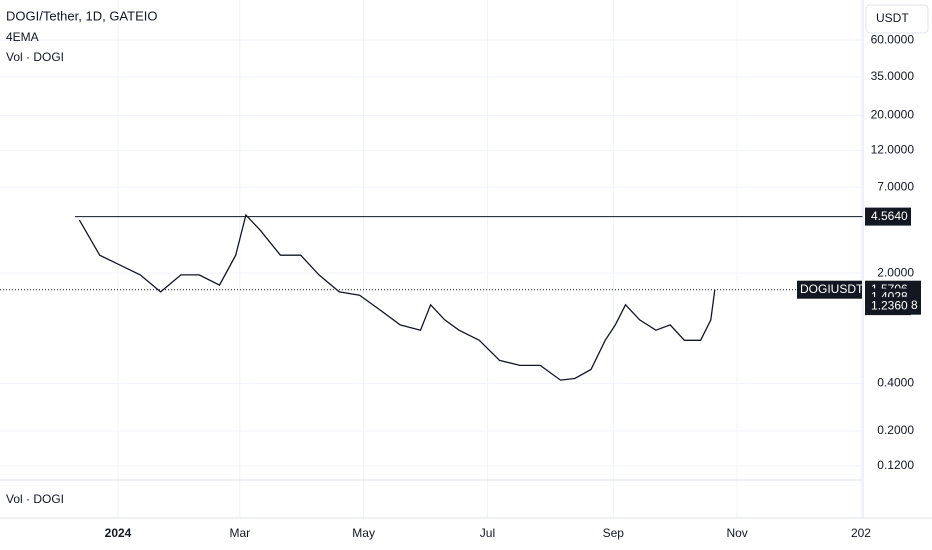 This screenshot has width=932, height=550. Describe the element at coordinates (895, 272) in the screenshot. I see `y-tick-label: 2.0000` at that location.